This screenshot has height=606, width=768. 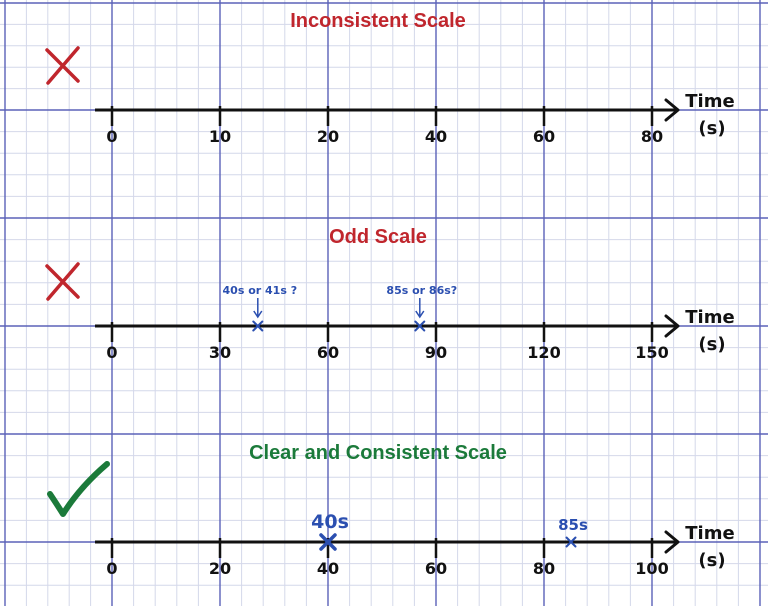 I want to click on data-point-marker: 40s or 41s ?, so click(x=260, y=308).